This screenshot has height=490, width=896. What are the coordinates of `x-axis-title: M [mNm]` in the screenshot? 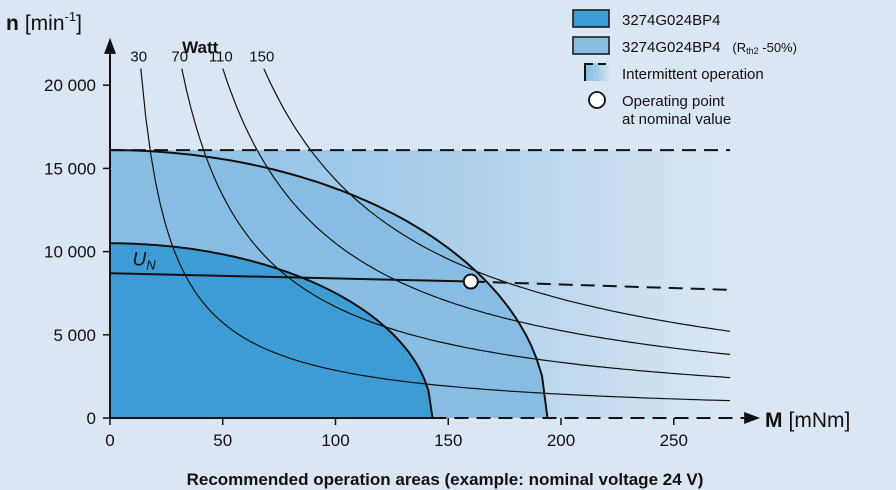 It's located at (807, 420).